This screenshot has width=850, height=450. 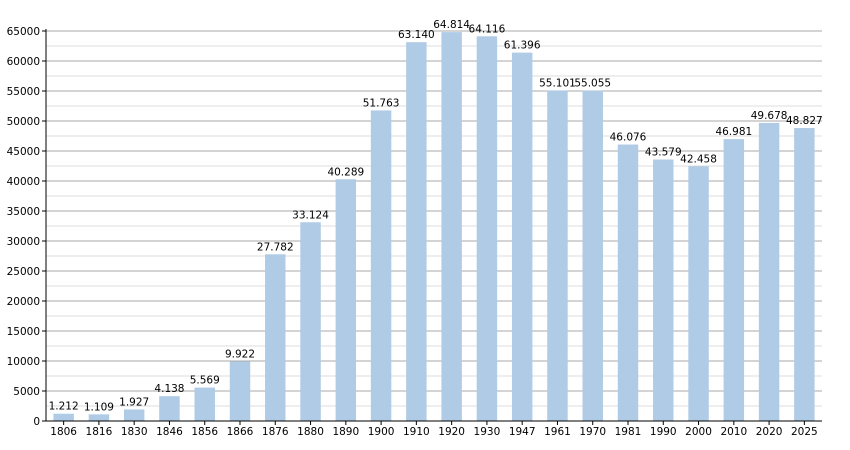 I want to click on x-tick-label-1900: 1900, so click(x=381, y=432).